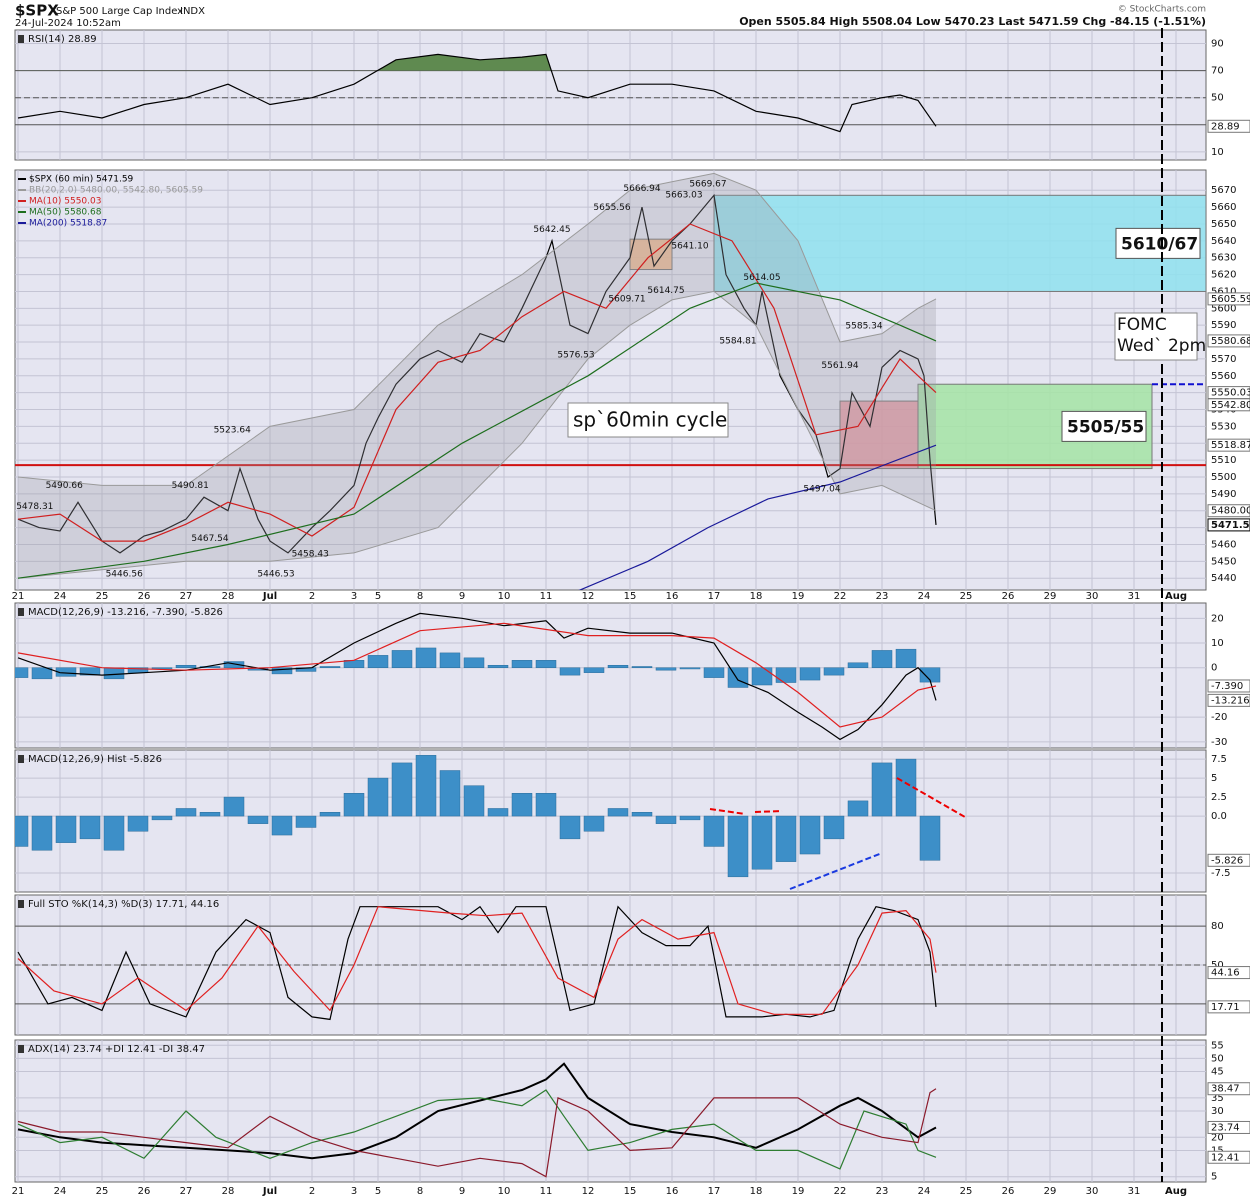 The width and height of the screenshot is (1250, 1200). Describe the element at coordinates (1217, 1098) in the screenshot. I see `y-tick-label: 35` at that location.